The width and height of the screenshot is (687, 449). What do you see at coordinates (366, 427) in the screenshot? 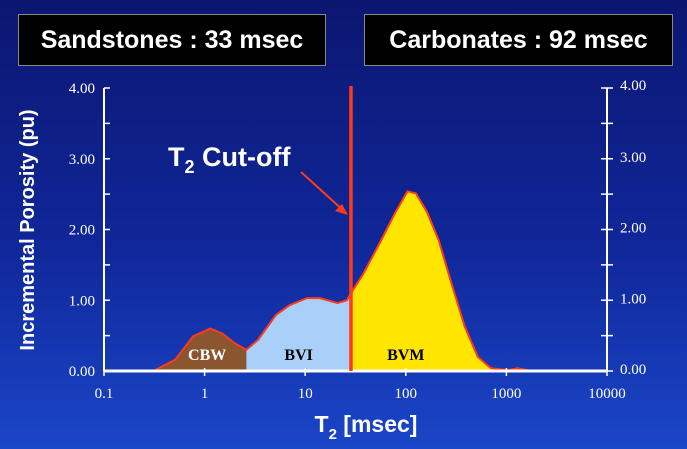
I see `x-axis-label: T2 [msec]` at bounding box center [366, 427].